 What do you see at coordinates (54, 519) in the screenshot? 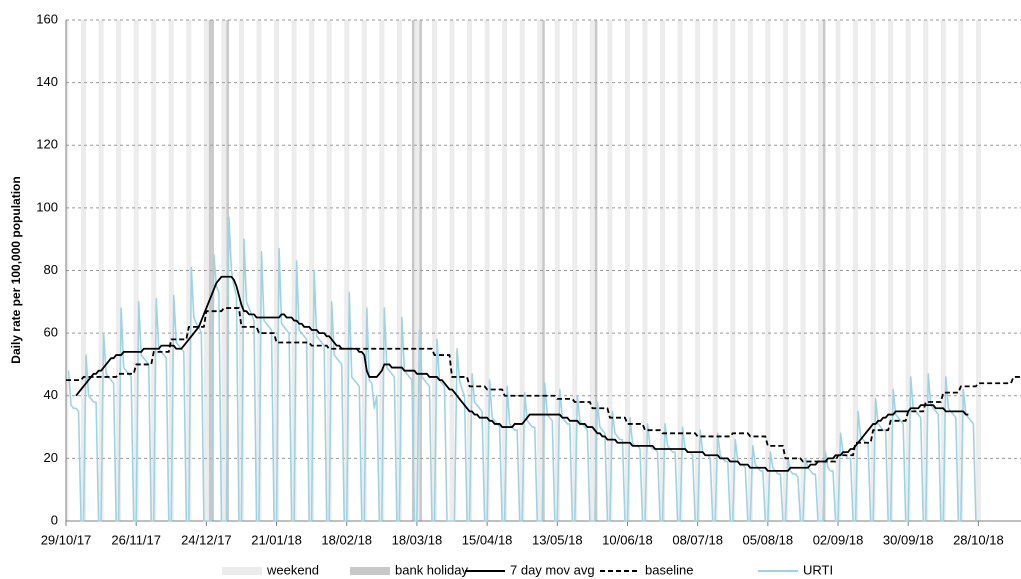
I see `y-tick-label: 0` at bounding box center [54, 519].